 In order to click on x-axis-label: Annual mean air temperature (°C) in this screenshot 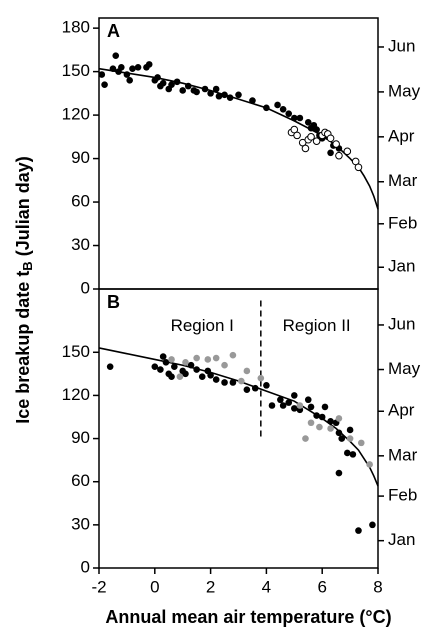, I will do `click(248, 617)`.